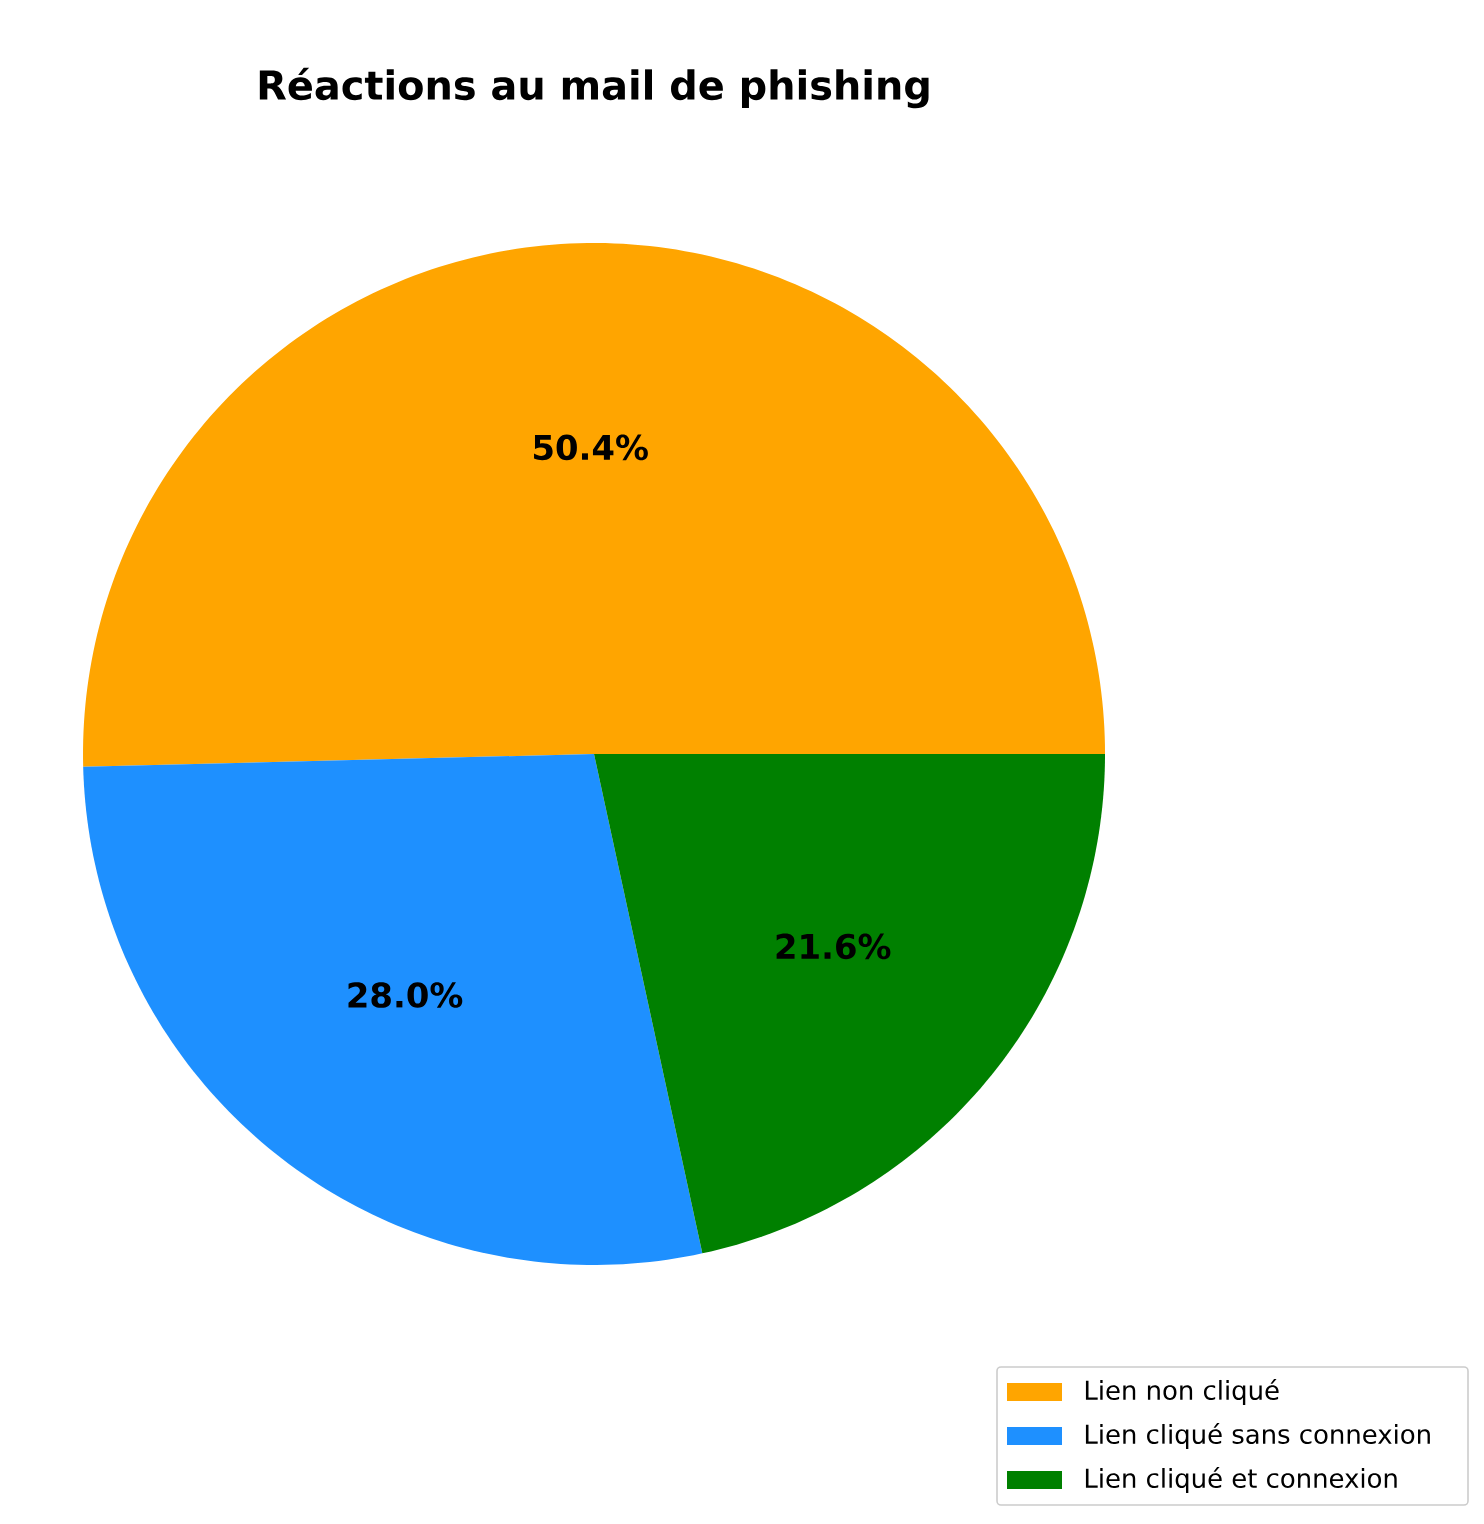  I want to click on legend-label: Lien non cliqué, so click(1182, 1392).